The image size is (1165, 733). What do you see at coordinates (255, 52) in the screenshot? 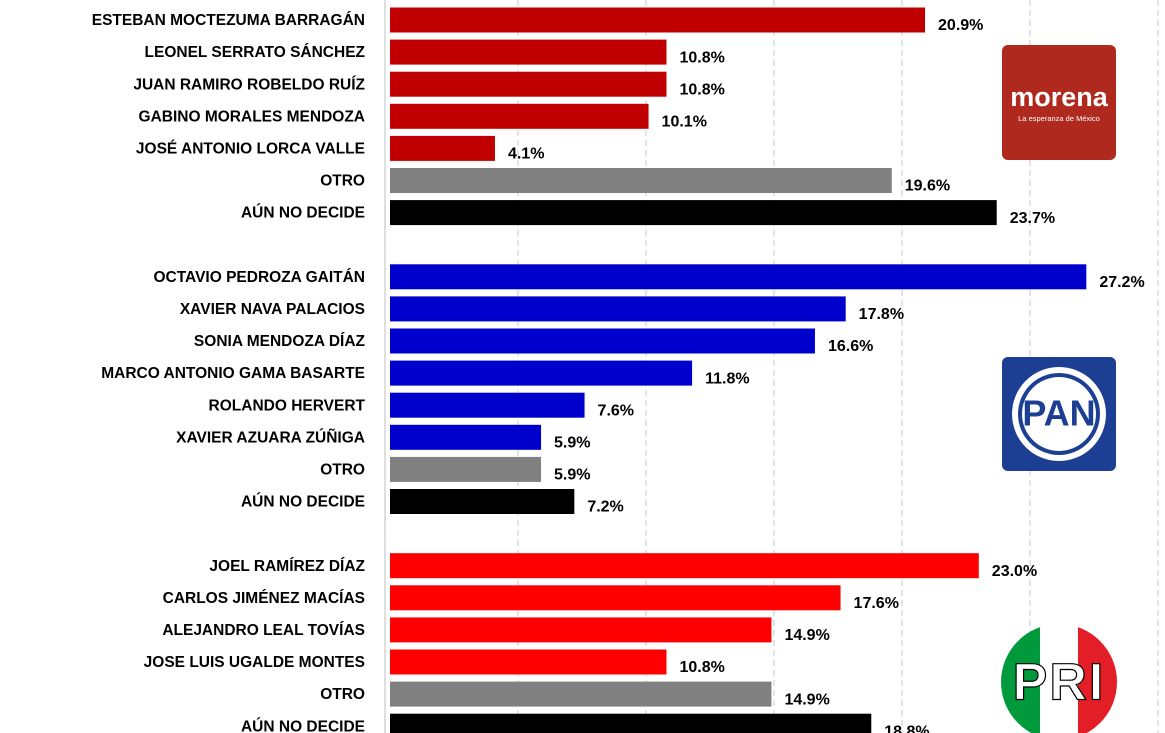
I see `category-label: LEONEL SERRATO SÁNCHEZ` at bounding box center [255, 52].